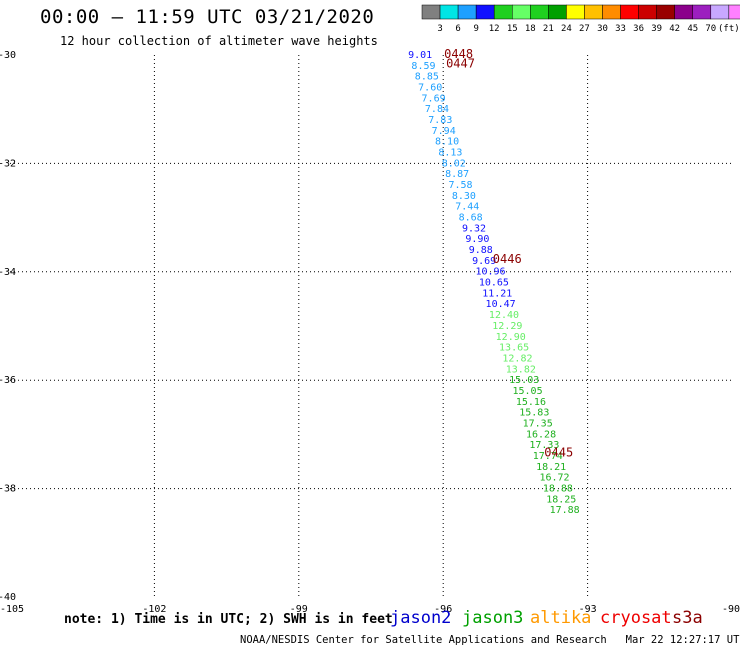 The height and width of the screenshot is (650, 740). Describe the element at coordinates (477, 239) in the screenshot. I see `swh-data-label: 9.90` at that location.